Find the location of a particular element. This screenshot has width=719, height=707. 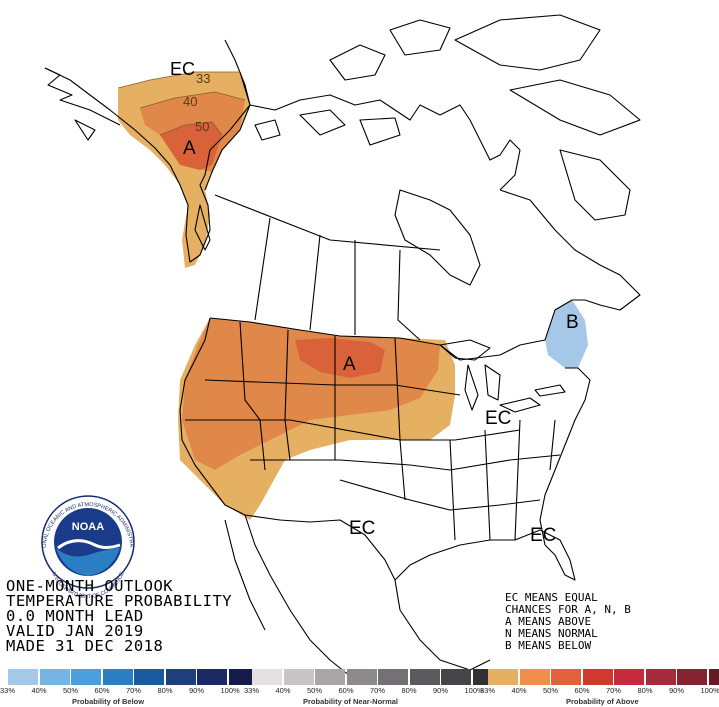

scale-above-tick: 40% is located at coordinates (519, 690).